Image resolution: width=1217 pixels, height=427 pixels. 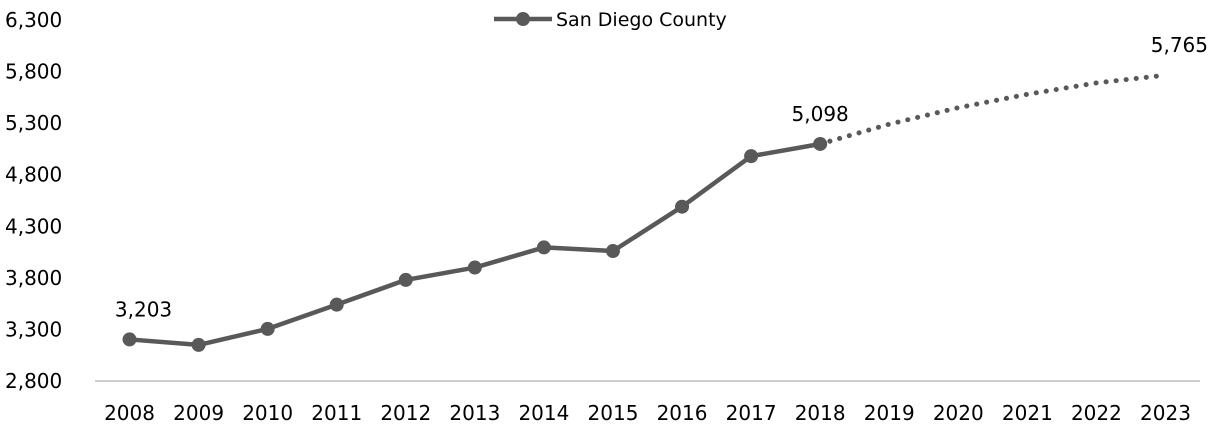 I want to click on y-axis: 6,300 5,800 5,300 4,800 4,300 3,800 3,300 2,800, so click(x=33, y=200).